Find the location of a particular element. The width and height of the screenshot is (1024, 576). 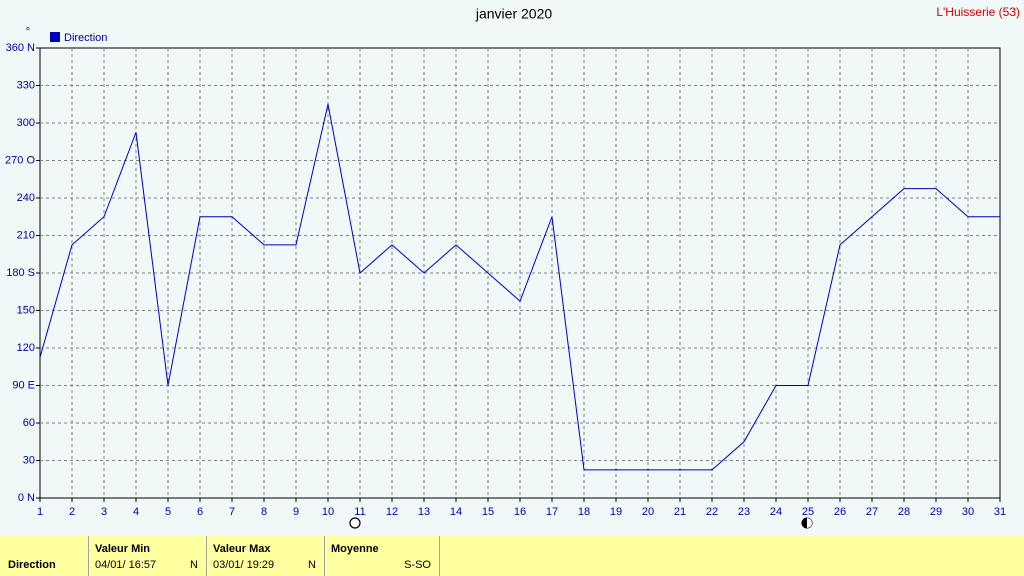

x-tick-label: 6 is located at coordinates (200, 512).